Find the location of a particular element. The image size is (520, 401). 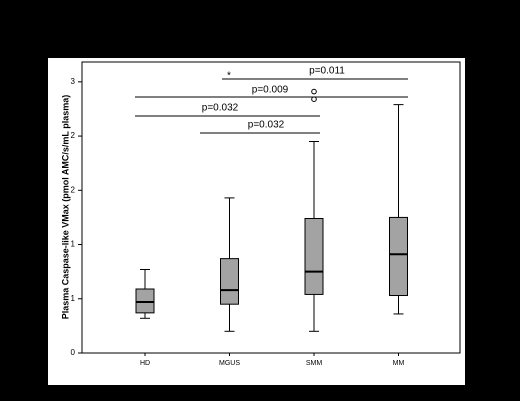

outlier is located at coordinates (314, 91).